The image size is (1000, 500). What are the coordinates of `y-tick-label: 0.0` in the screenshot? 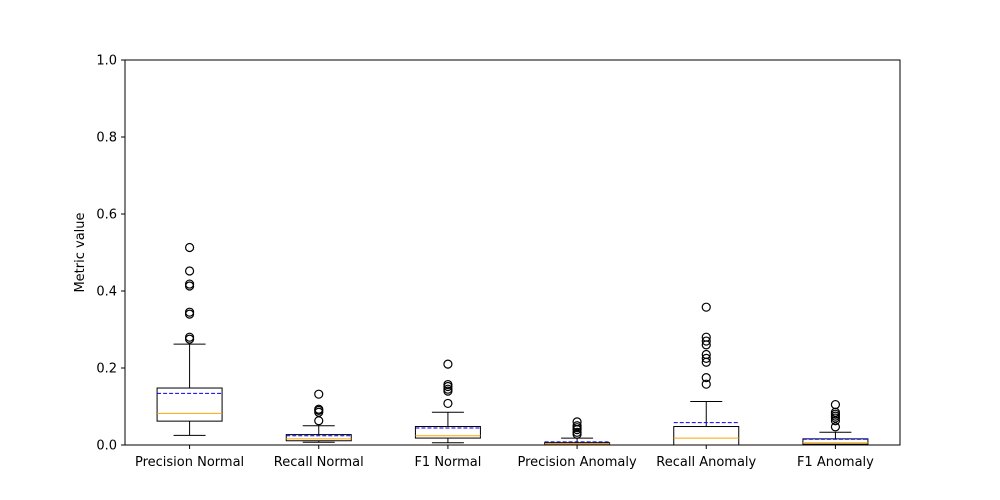 It's located at (106, 446).